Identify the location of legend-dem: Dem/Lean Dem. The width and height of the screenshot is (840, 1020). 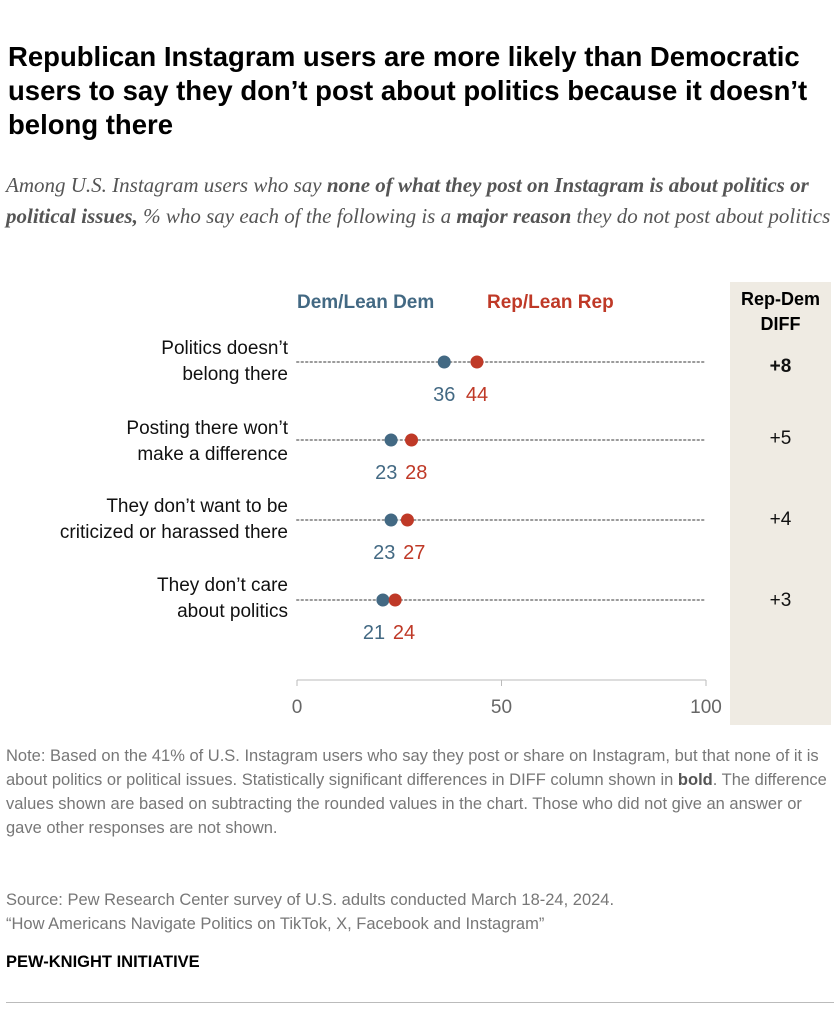
(366, 302).